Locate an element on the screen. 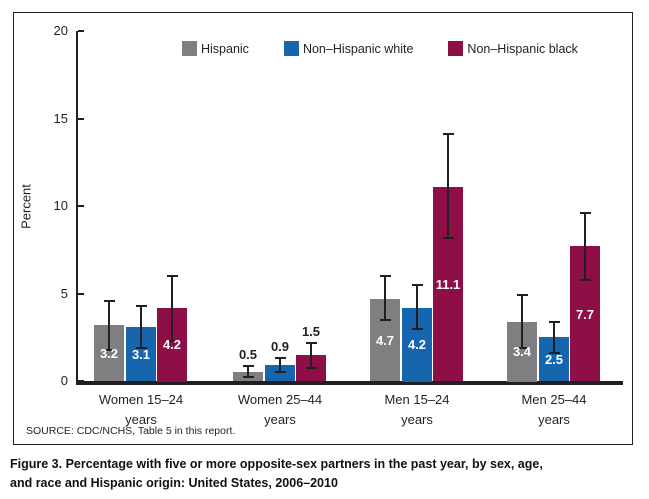 The image size is (649, 499). x-category-label: Men 25–44 years is located at coordinates (554, 409).